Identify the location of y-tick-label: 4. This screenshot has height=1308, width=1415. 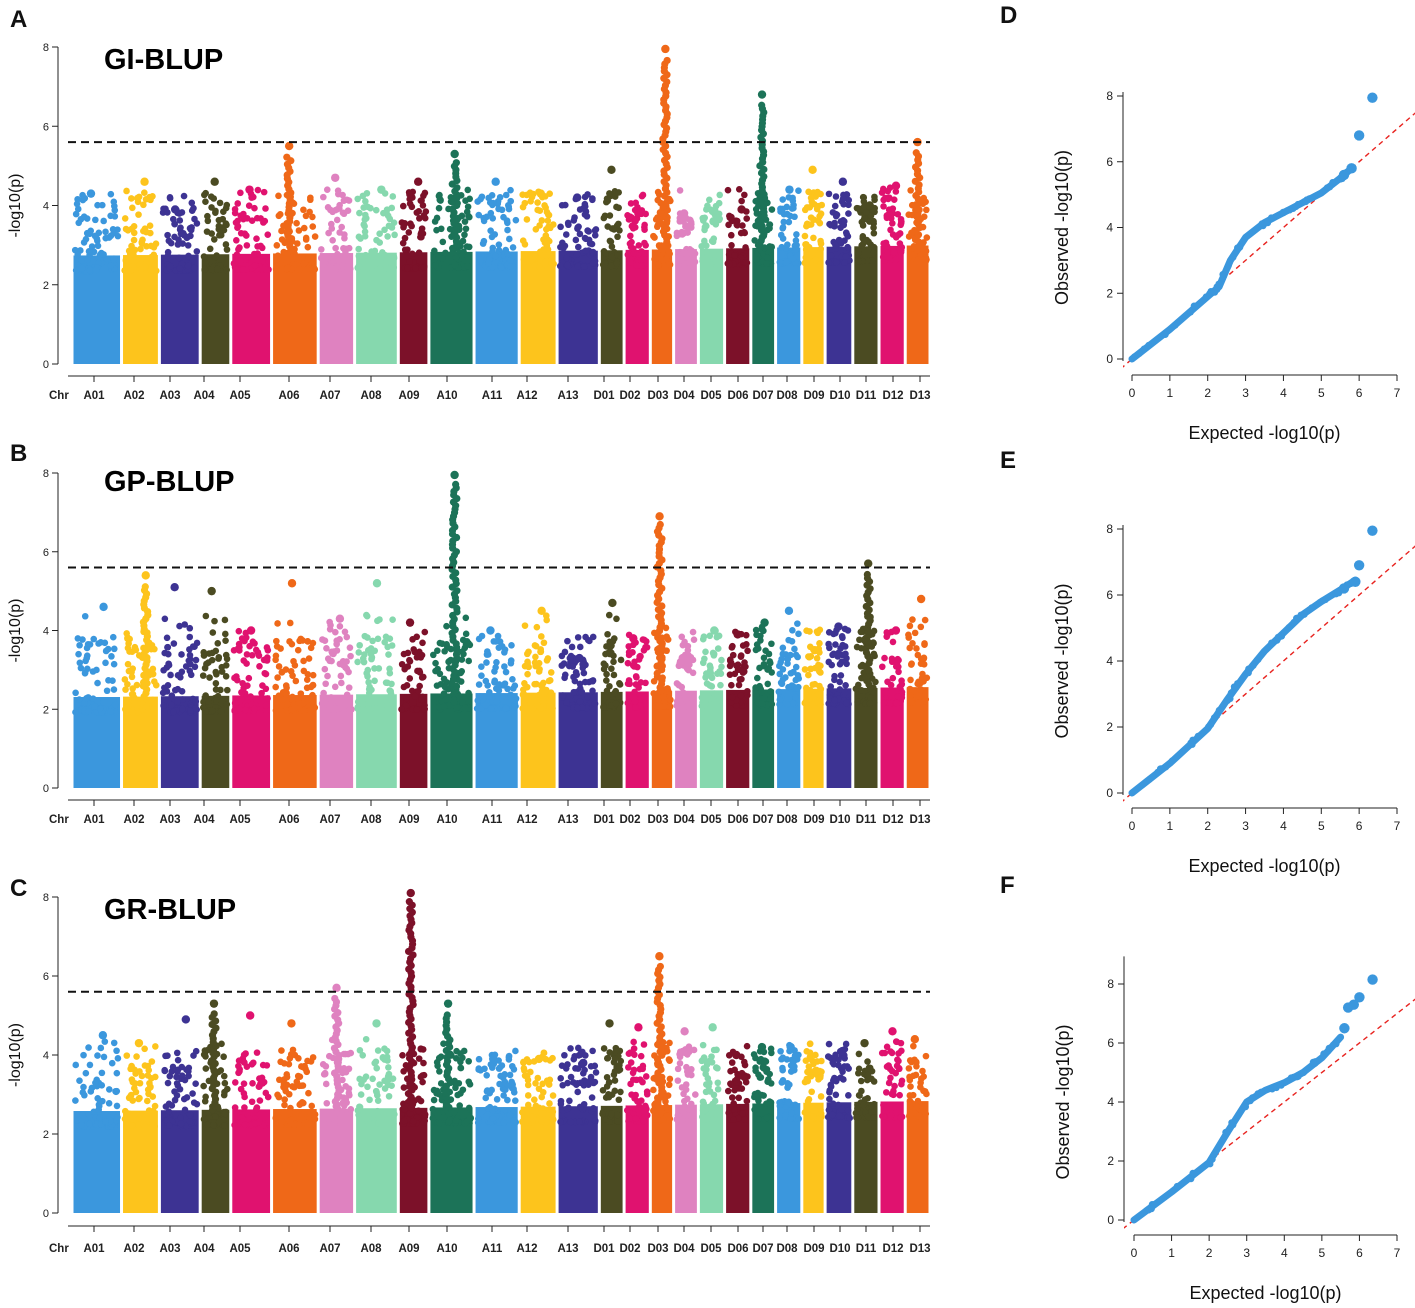
(46, 632).